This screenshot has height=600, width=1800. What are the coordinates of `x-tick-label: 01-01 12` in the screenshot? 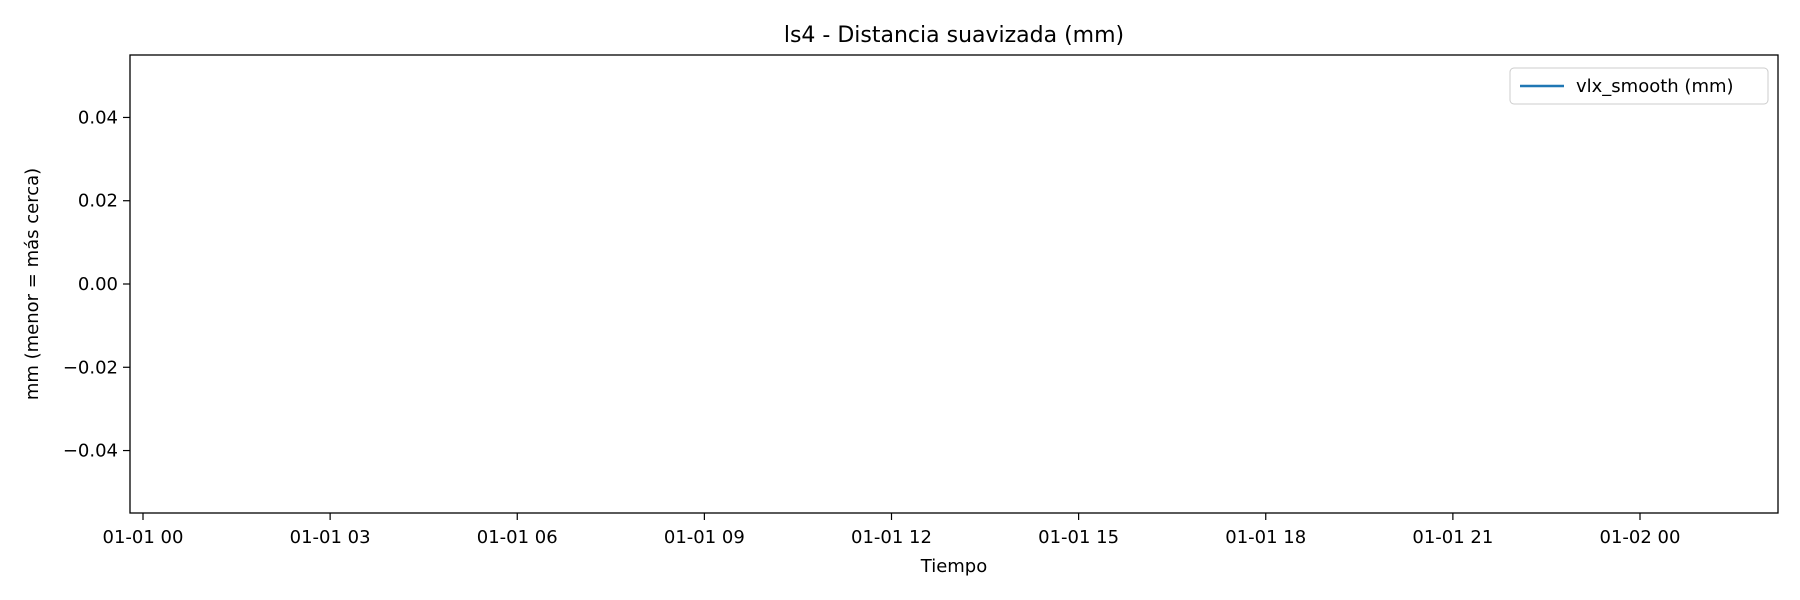 It's located at (891, 537).